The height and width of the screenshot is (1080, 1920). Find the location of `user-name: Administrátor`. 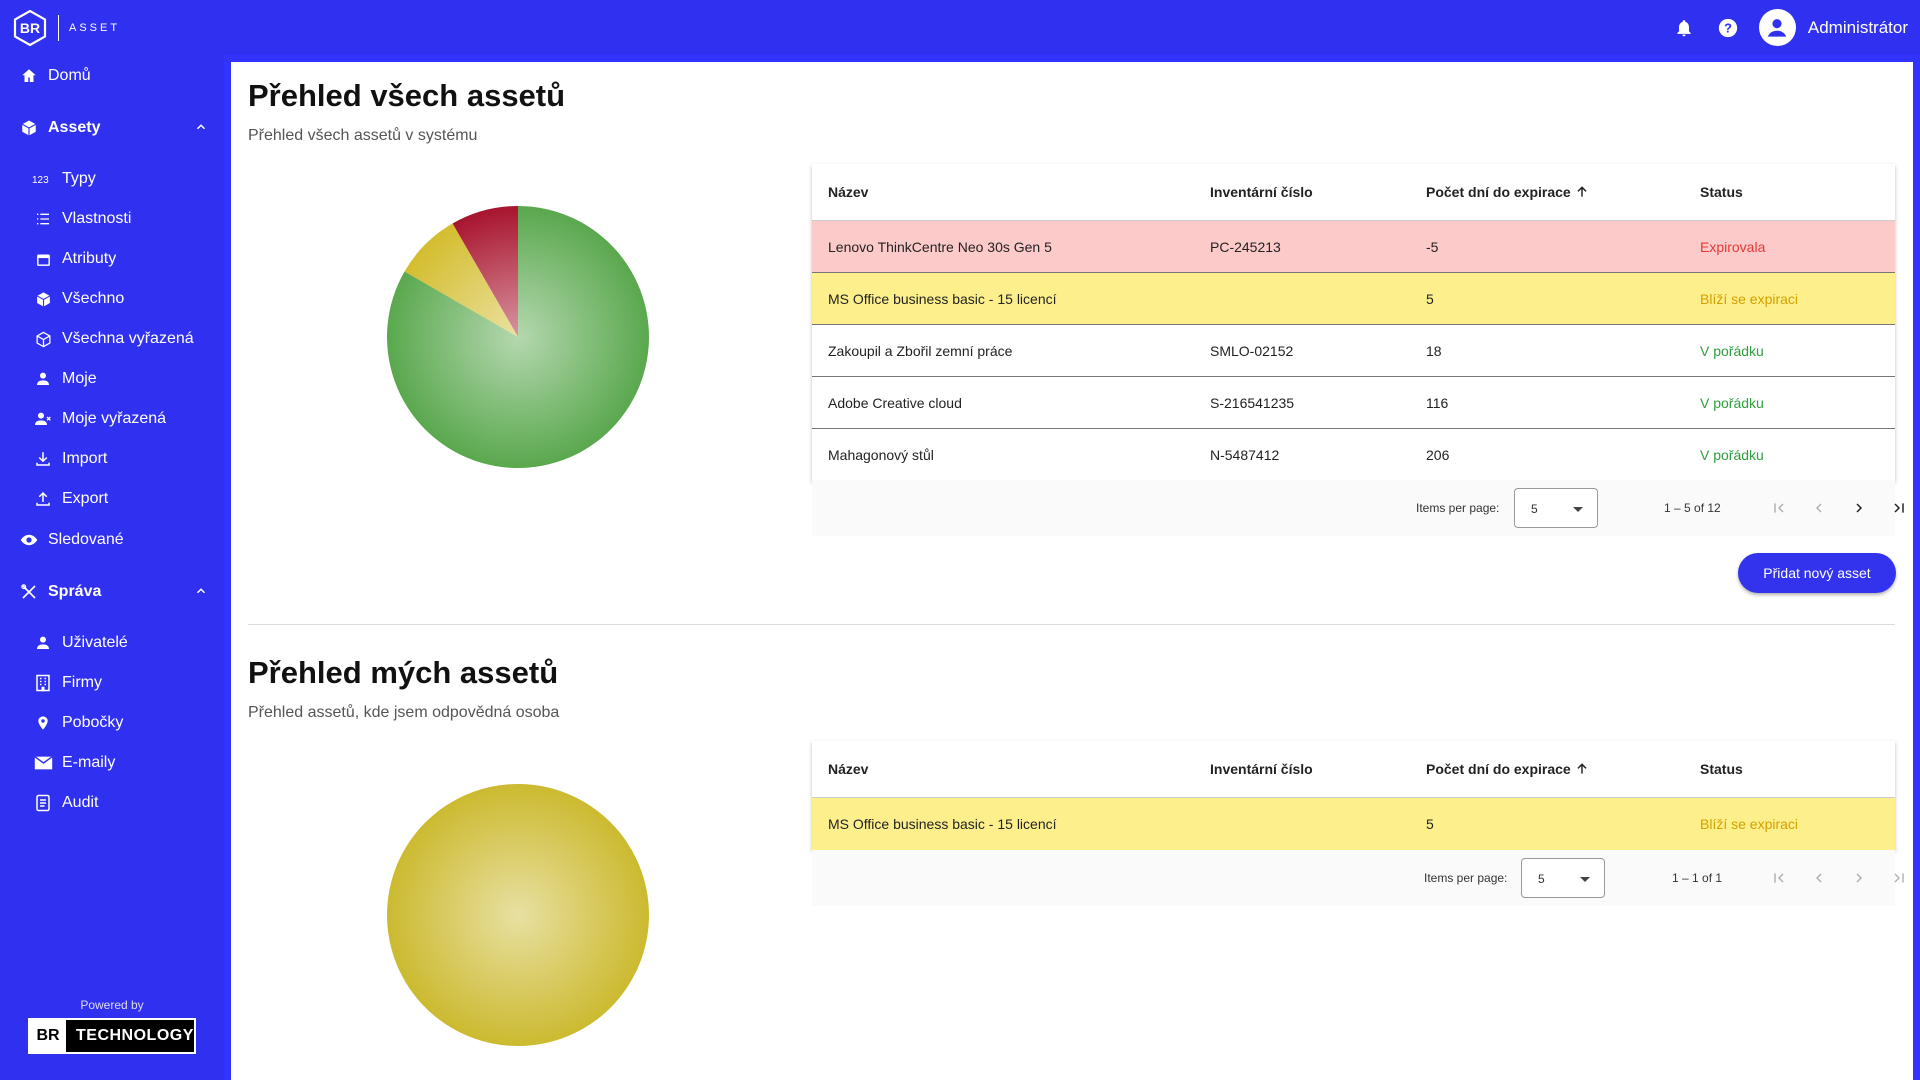

user-name: Administrátor is located at coordinates (1857, 27).